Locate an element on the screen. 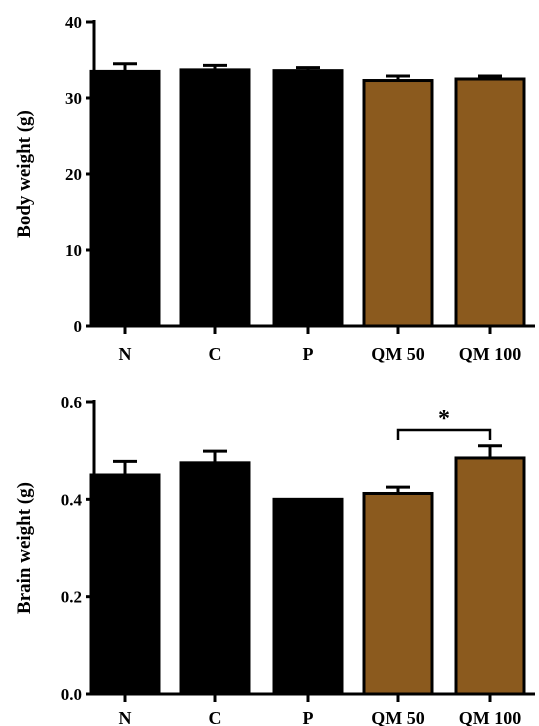 The height and width of the screenshot is (726, 539). y-tick-label: 0.2 is located at coordinates (71, 597).